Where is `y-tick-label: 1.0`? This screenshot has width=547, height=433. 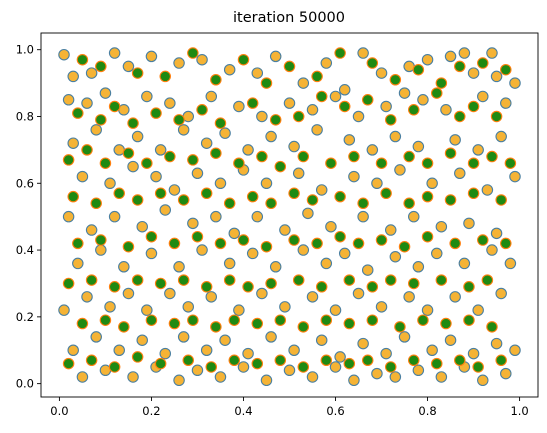
y-tick-label: 1.0 is located at coordinates (25, 50).